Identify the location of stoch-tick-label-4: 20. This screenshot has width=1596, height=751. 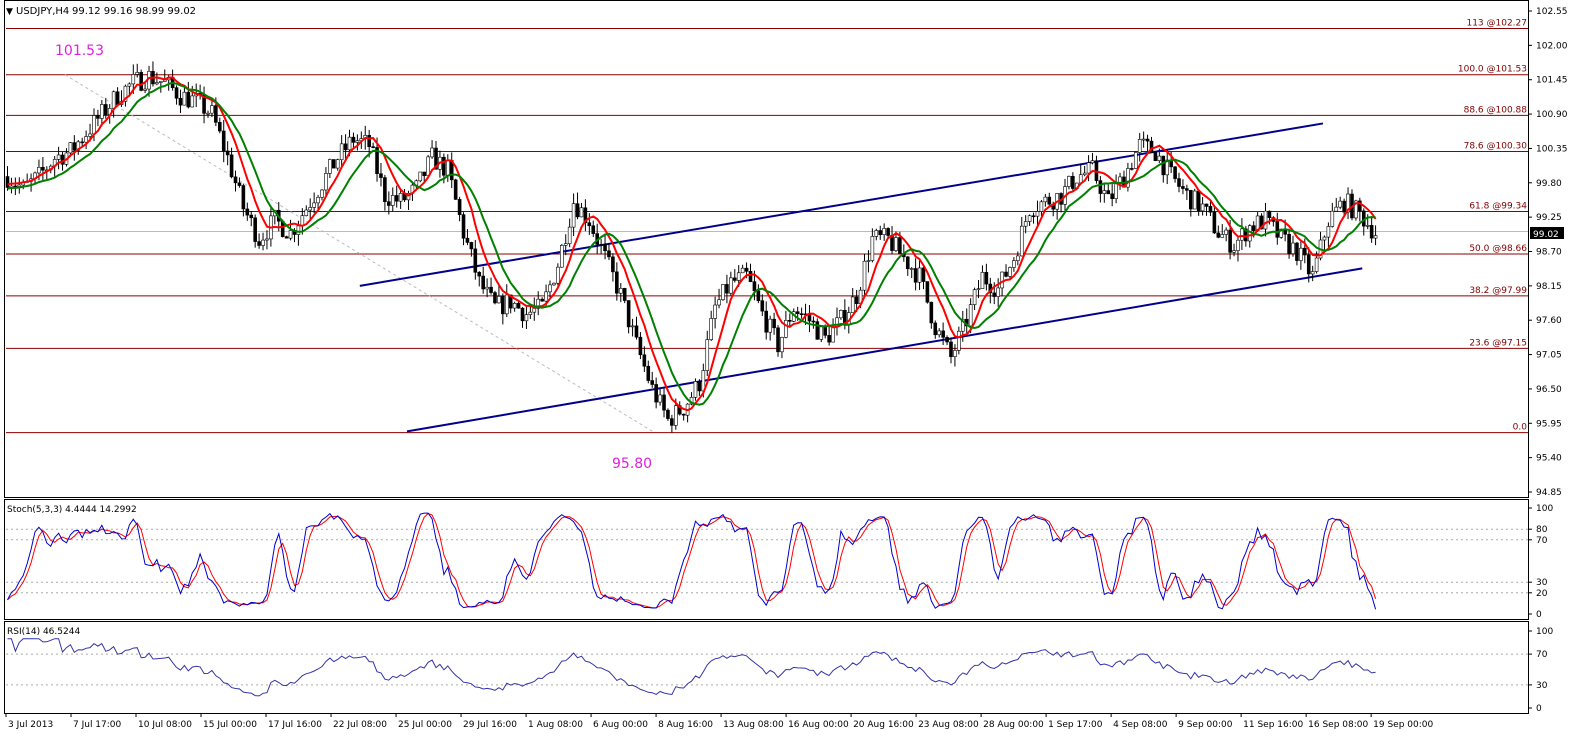
(1542, 594).